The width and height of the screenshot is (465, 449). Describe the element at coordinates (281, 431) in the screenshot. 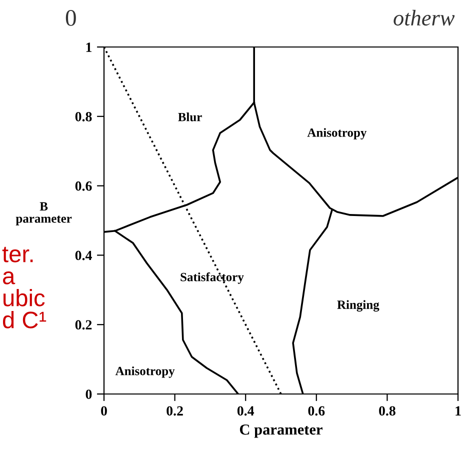

I see `x-axis-title: C parameter` at that location.